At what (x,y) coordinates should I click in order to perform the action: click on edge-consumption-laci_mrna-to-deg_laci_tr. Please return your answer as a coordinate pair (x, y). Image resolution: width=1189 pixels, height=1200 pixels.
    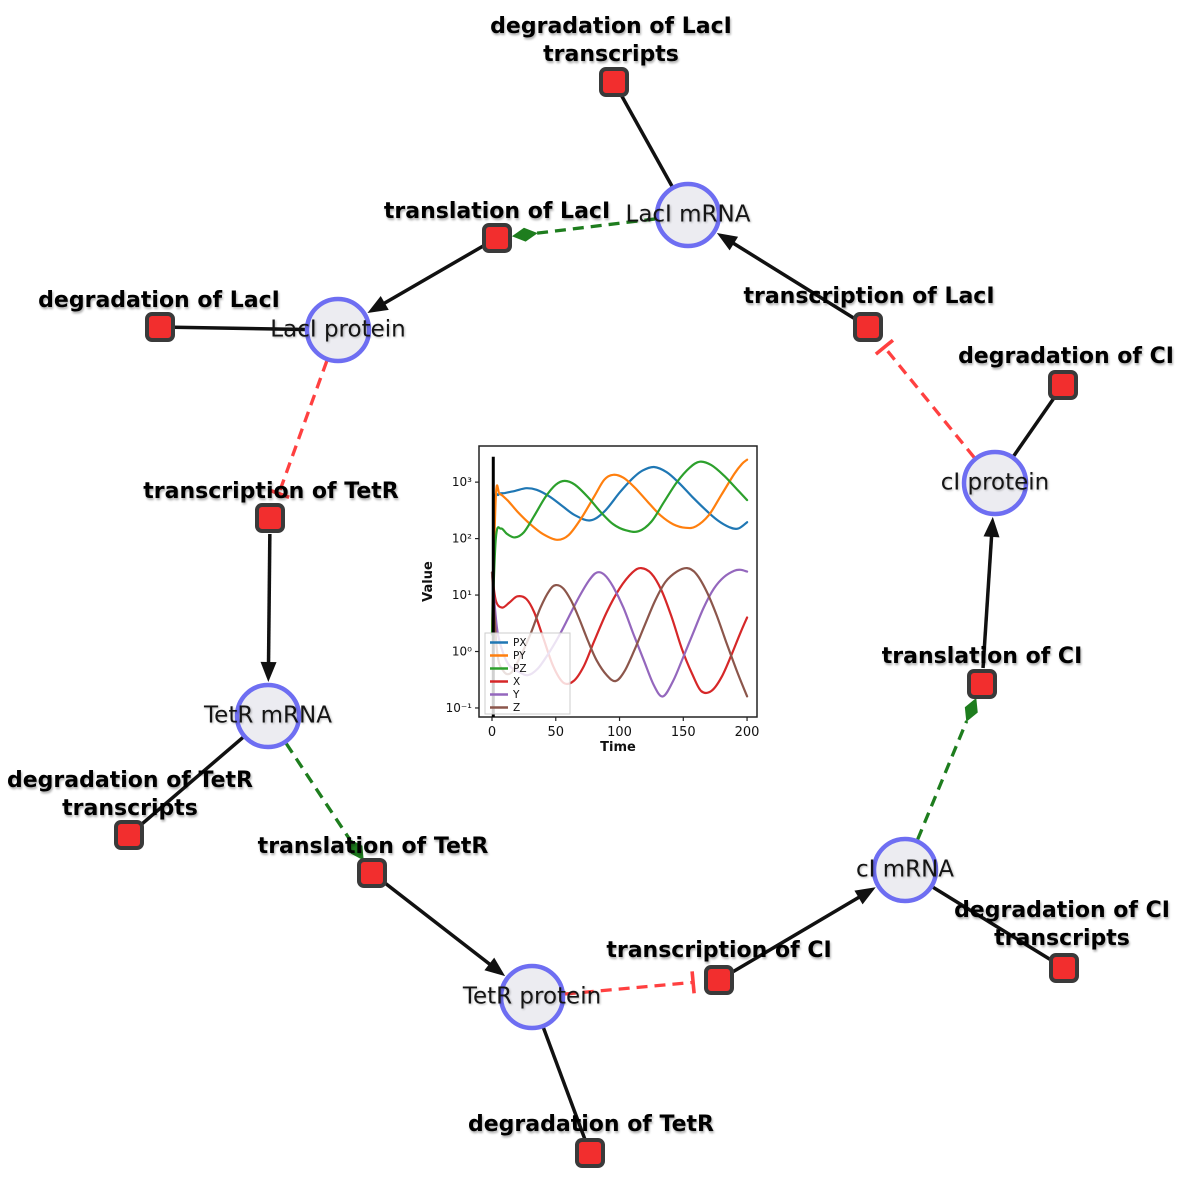
    Looking at the image, I should click on (646, 140).